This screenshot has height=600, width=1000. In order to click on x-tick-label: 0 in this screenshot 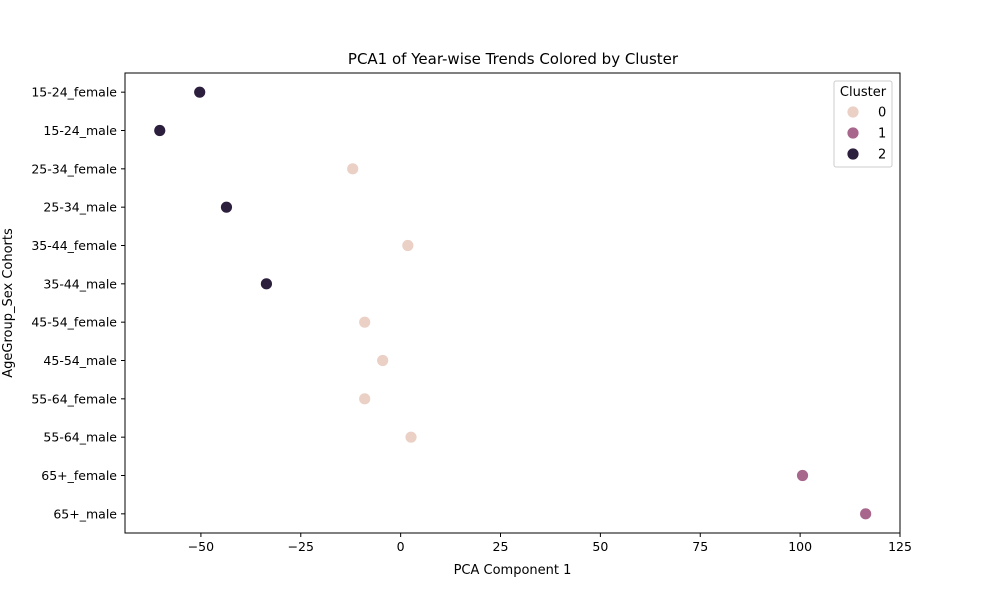, I will do `click(401, 546)`.